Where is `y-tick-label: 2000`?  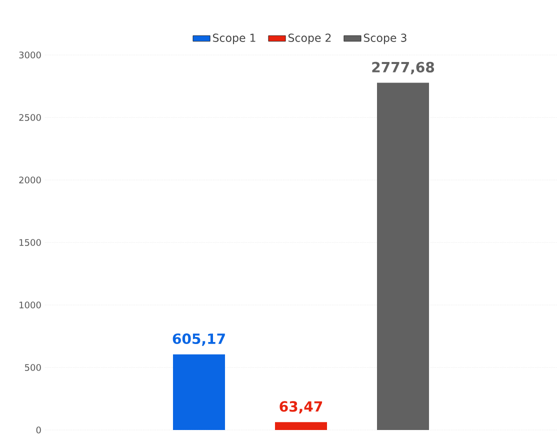 y-tick-label: 2000 is located at coordinates (30, 180).